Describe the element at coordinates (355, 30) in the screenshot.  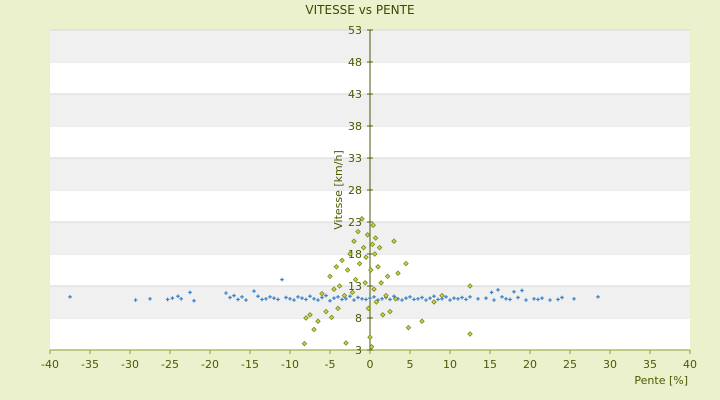
I see `y-tick-label: 53` at that location.